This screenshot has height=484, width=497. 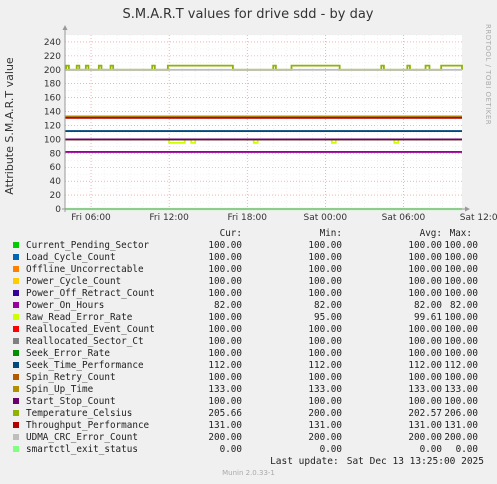 I want to click on legend-row: smartctl_exit_status 0.00 0.00 0.00 0.00, so click(x=248, y=450).